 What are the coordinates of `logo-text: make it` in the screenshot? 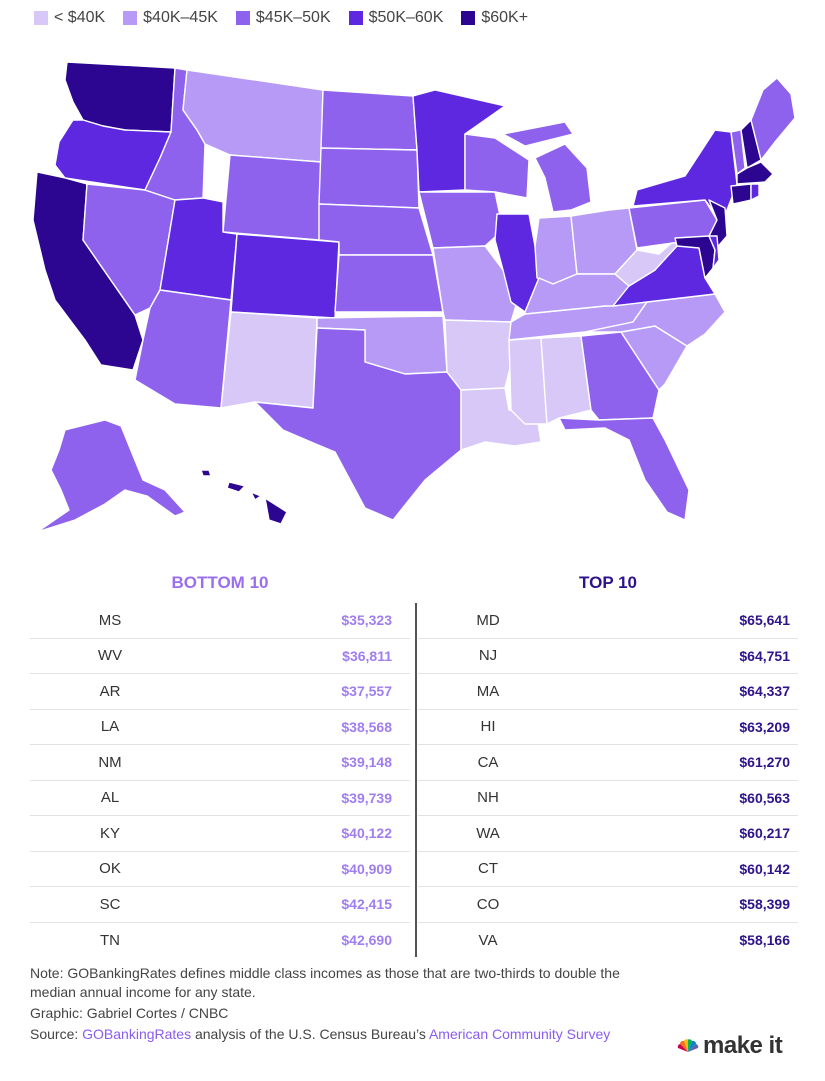 It's located at (743, 1045).